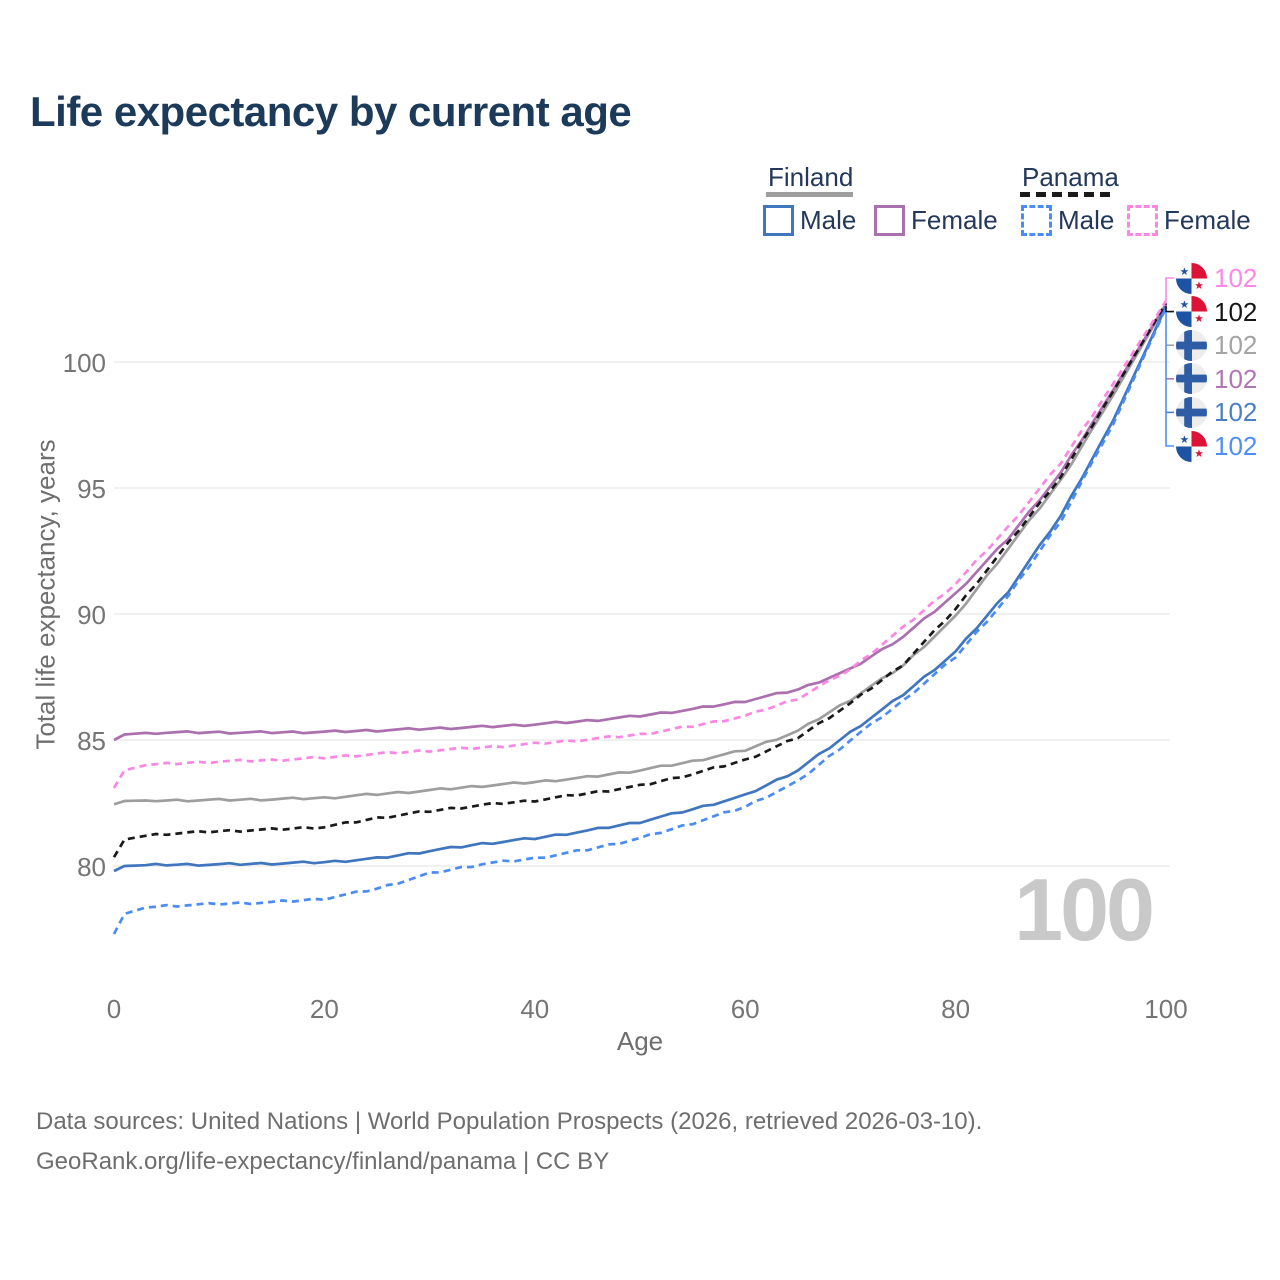 Image resolution: width=1280 pixels, height=1280 pixels. What do you see at coordinates (1036, 220) in the screenshot?
I see `legend-panama-male-swatch` at bounding box center [1036, 220].